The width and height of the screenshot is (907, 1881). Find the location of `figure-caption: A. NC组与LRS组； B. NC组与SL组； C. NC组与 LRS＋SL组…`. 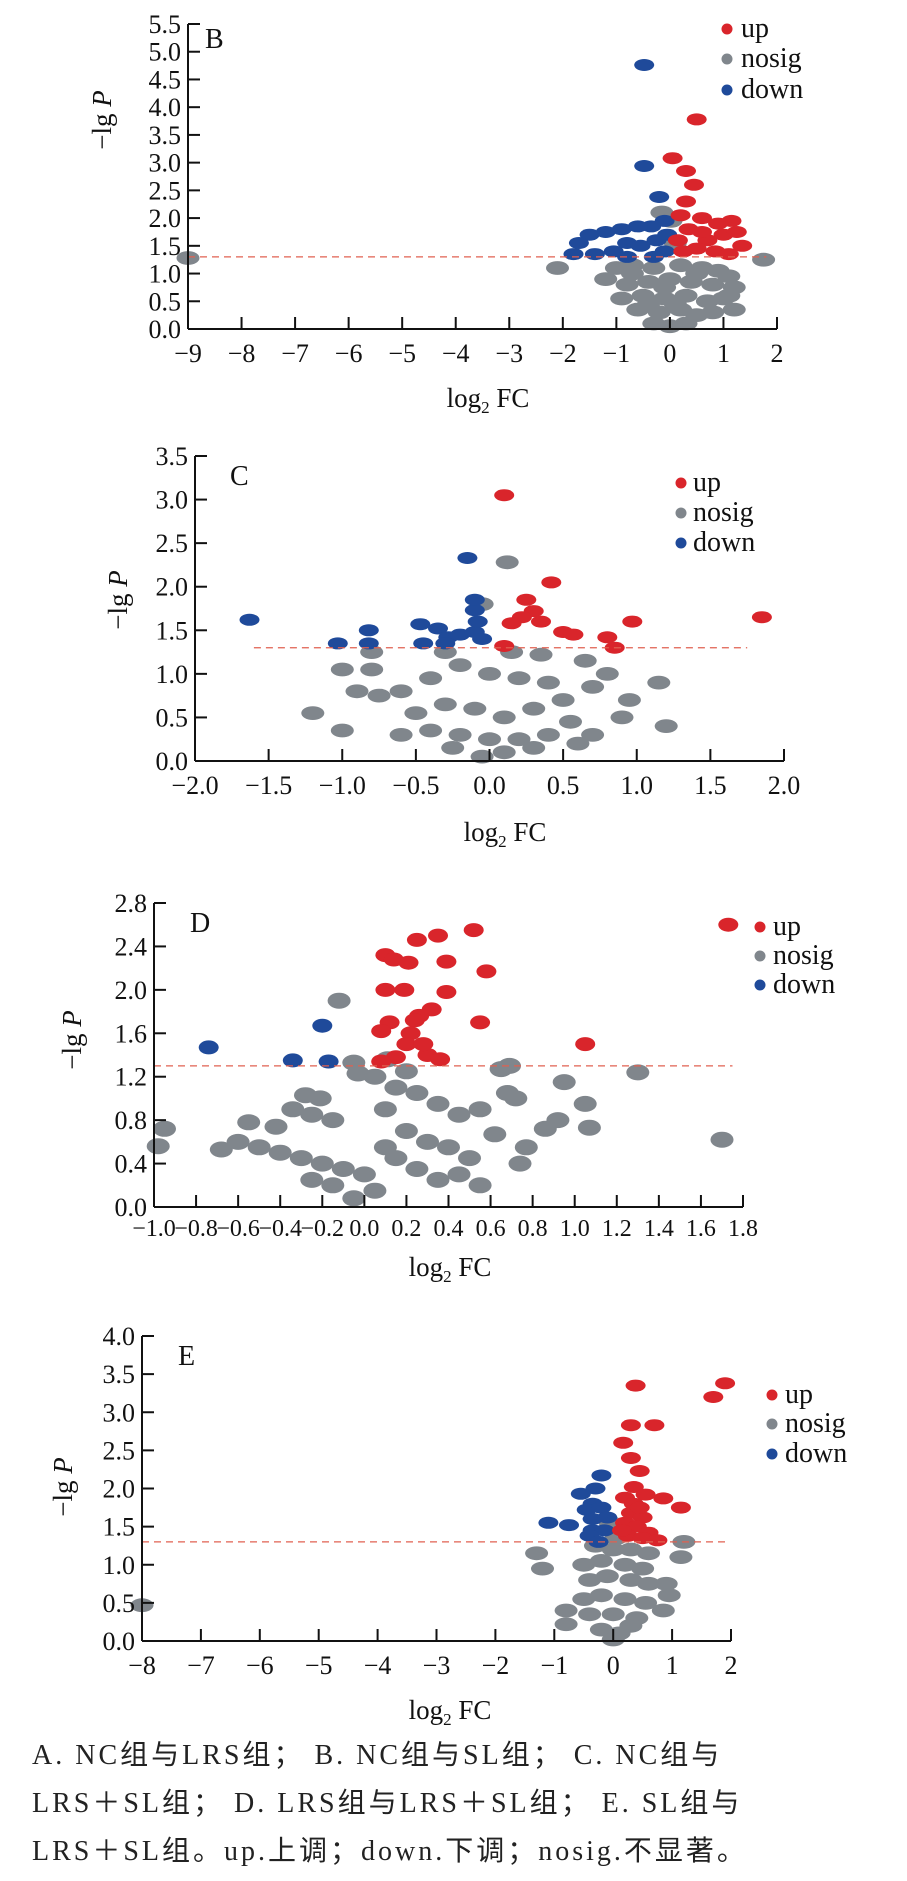

figure-caption: A. NC组与LRS组； B. NC组与SL组； C. NC组与 LRS＋SL组… is located at coordinates (457, 1804).